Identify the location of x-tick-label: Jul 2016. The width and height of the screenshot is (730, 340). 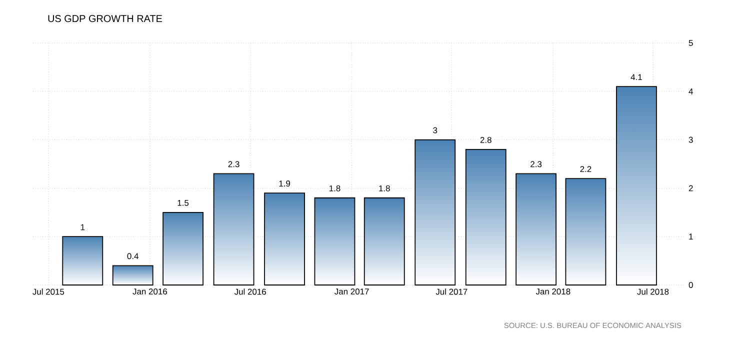
(250, 291).